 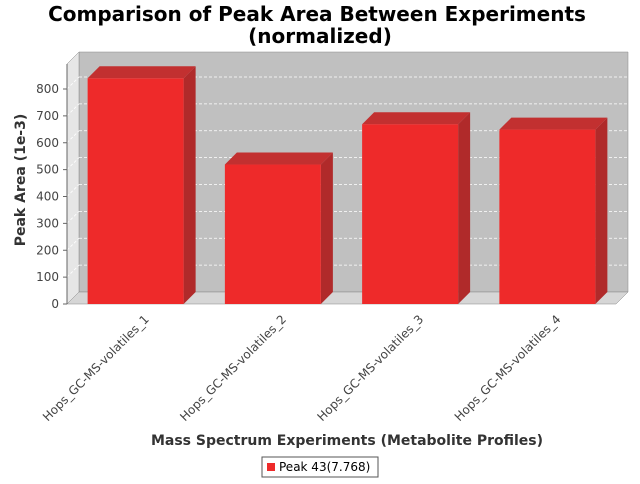 I want to click on y-axis-label: Peak Area (1e-3), so click(x=21, y=180).